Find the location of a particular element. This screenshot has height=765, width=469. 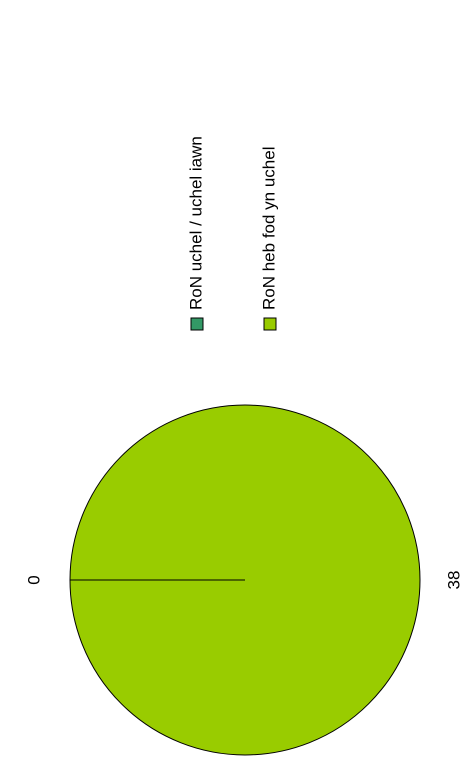

legend-label: RoN heb fod yn uchel is located at coordinates (268, 229).